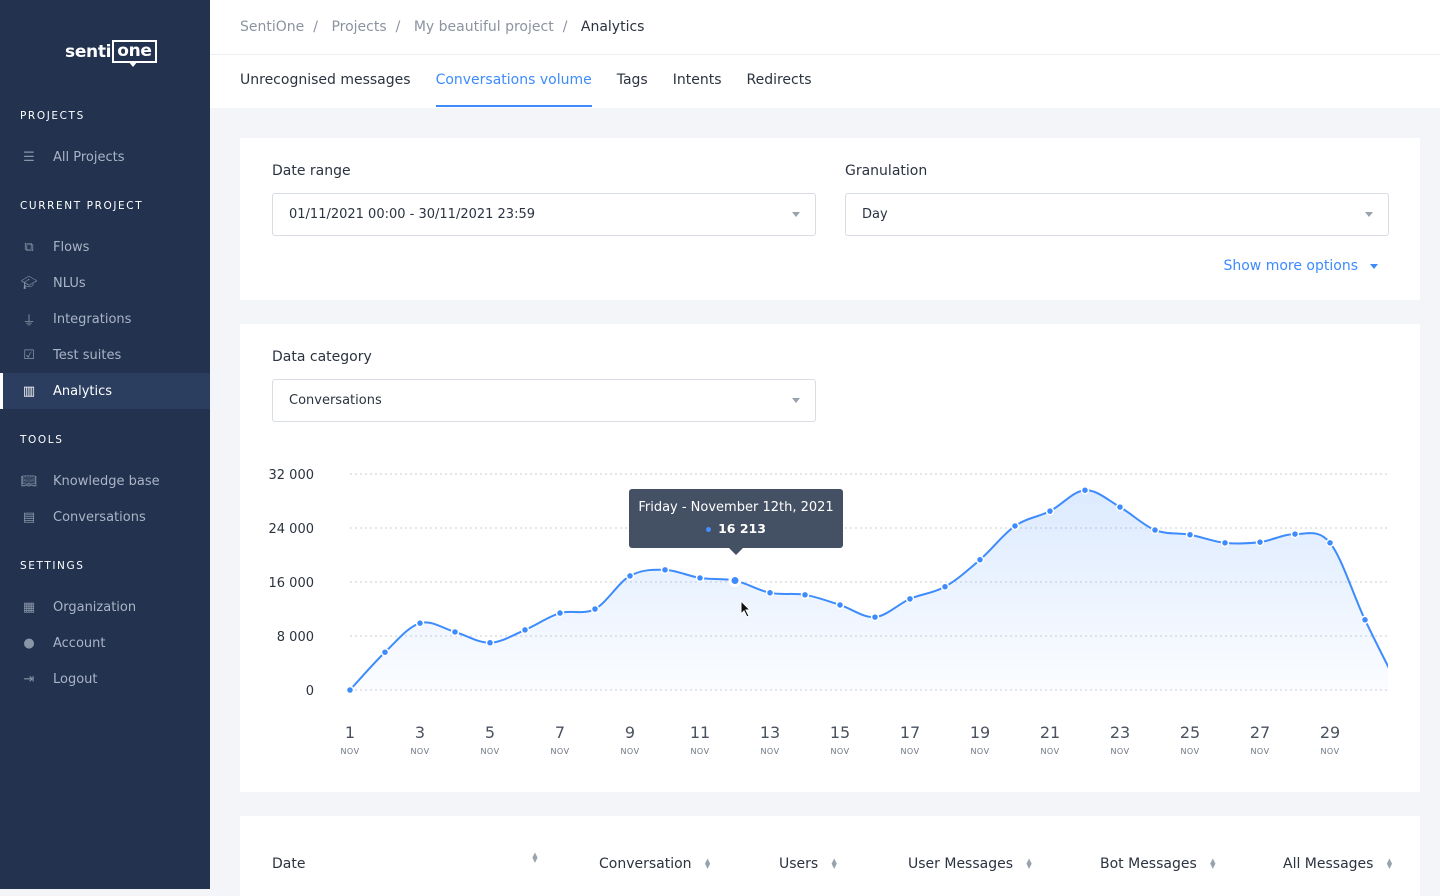 This screenshot has height=896, width=1440. I want to click on x-tick-label: 27, so click(1260, 732).